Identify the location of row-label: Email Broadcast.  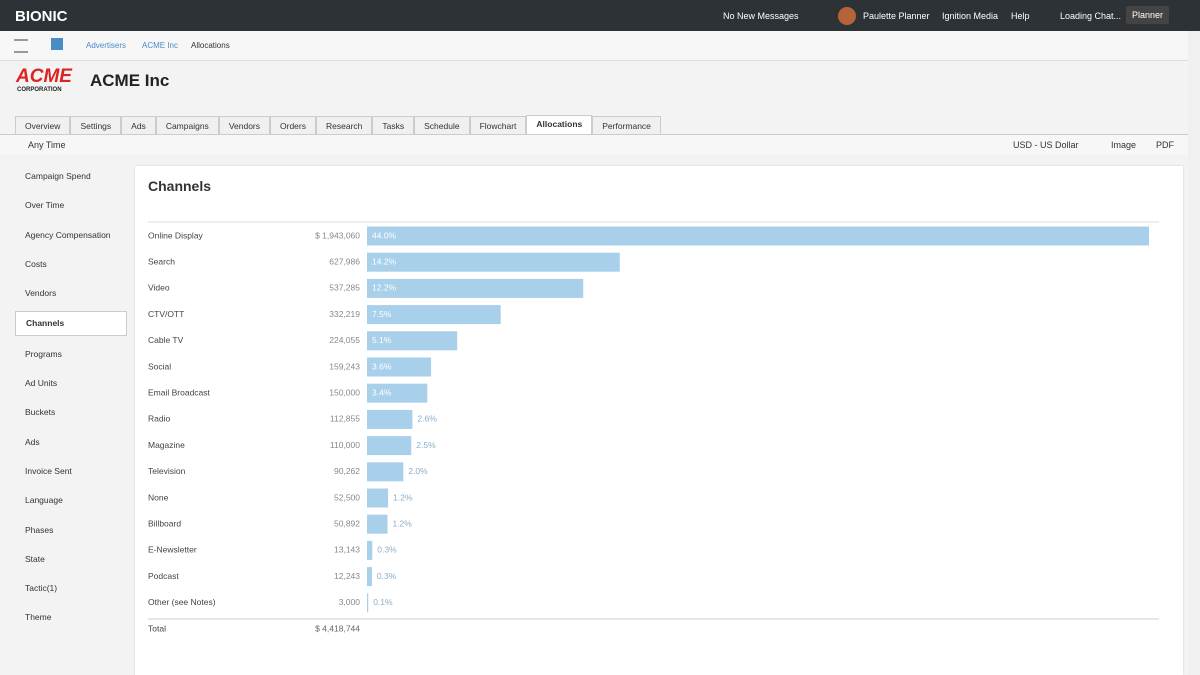
(179, 392).